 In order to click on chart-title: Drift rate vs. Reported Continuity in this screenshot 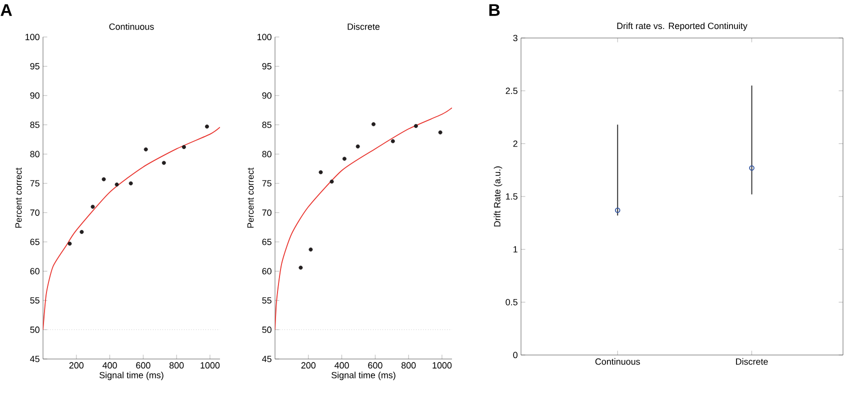, I will do `click(682, 26)`.